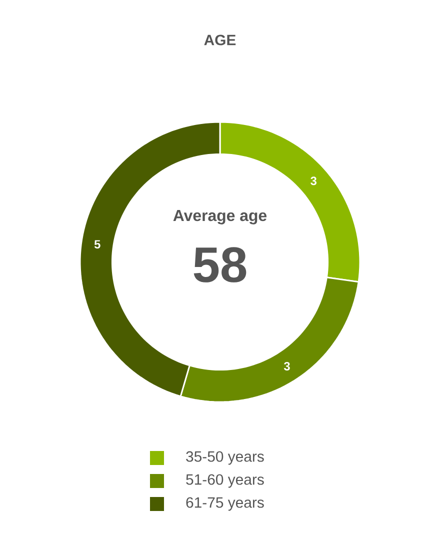 The width and height of the screenshot is (440, 556). I want to click on data-label: 5, so click(97, 244).